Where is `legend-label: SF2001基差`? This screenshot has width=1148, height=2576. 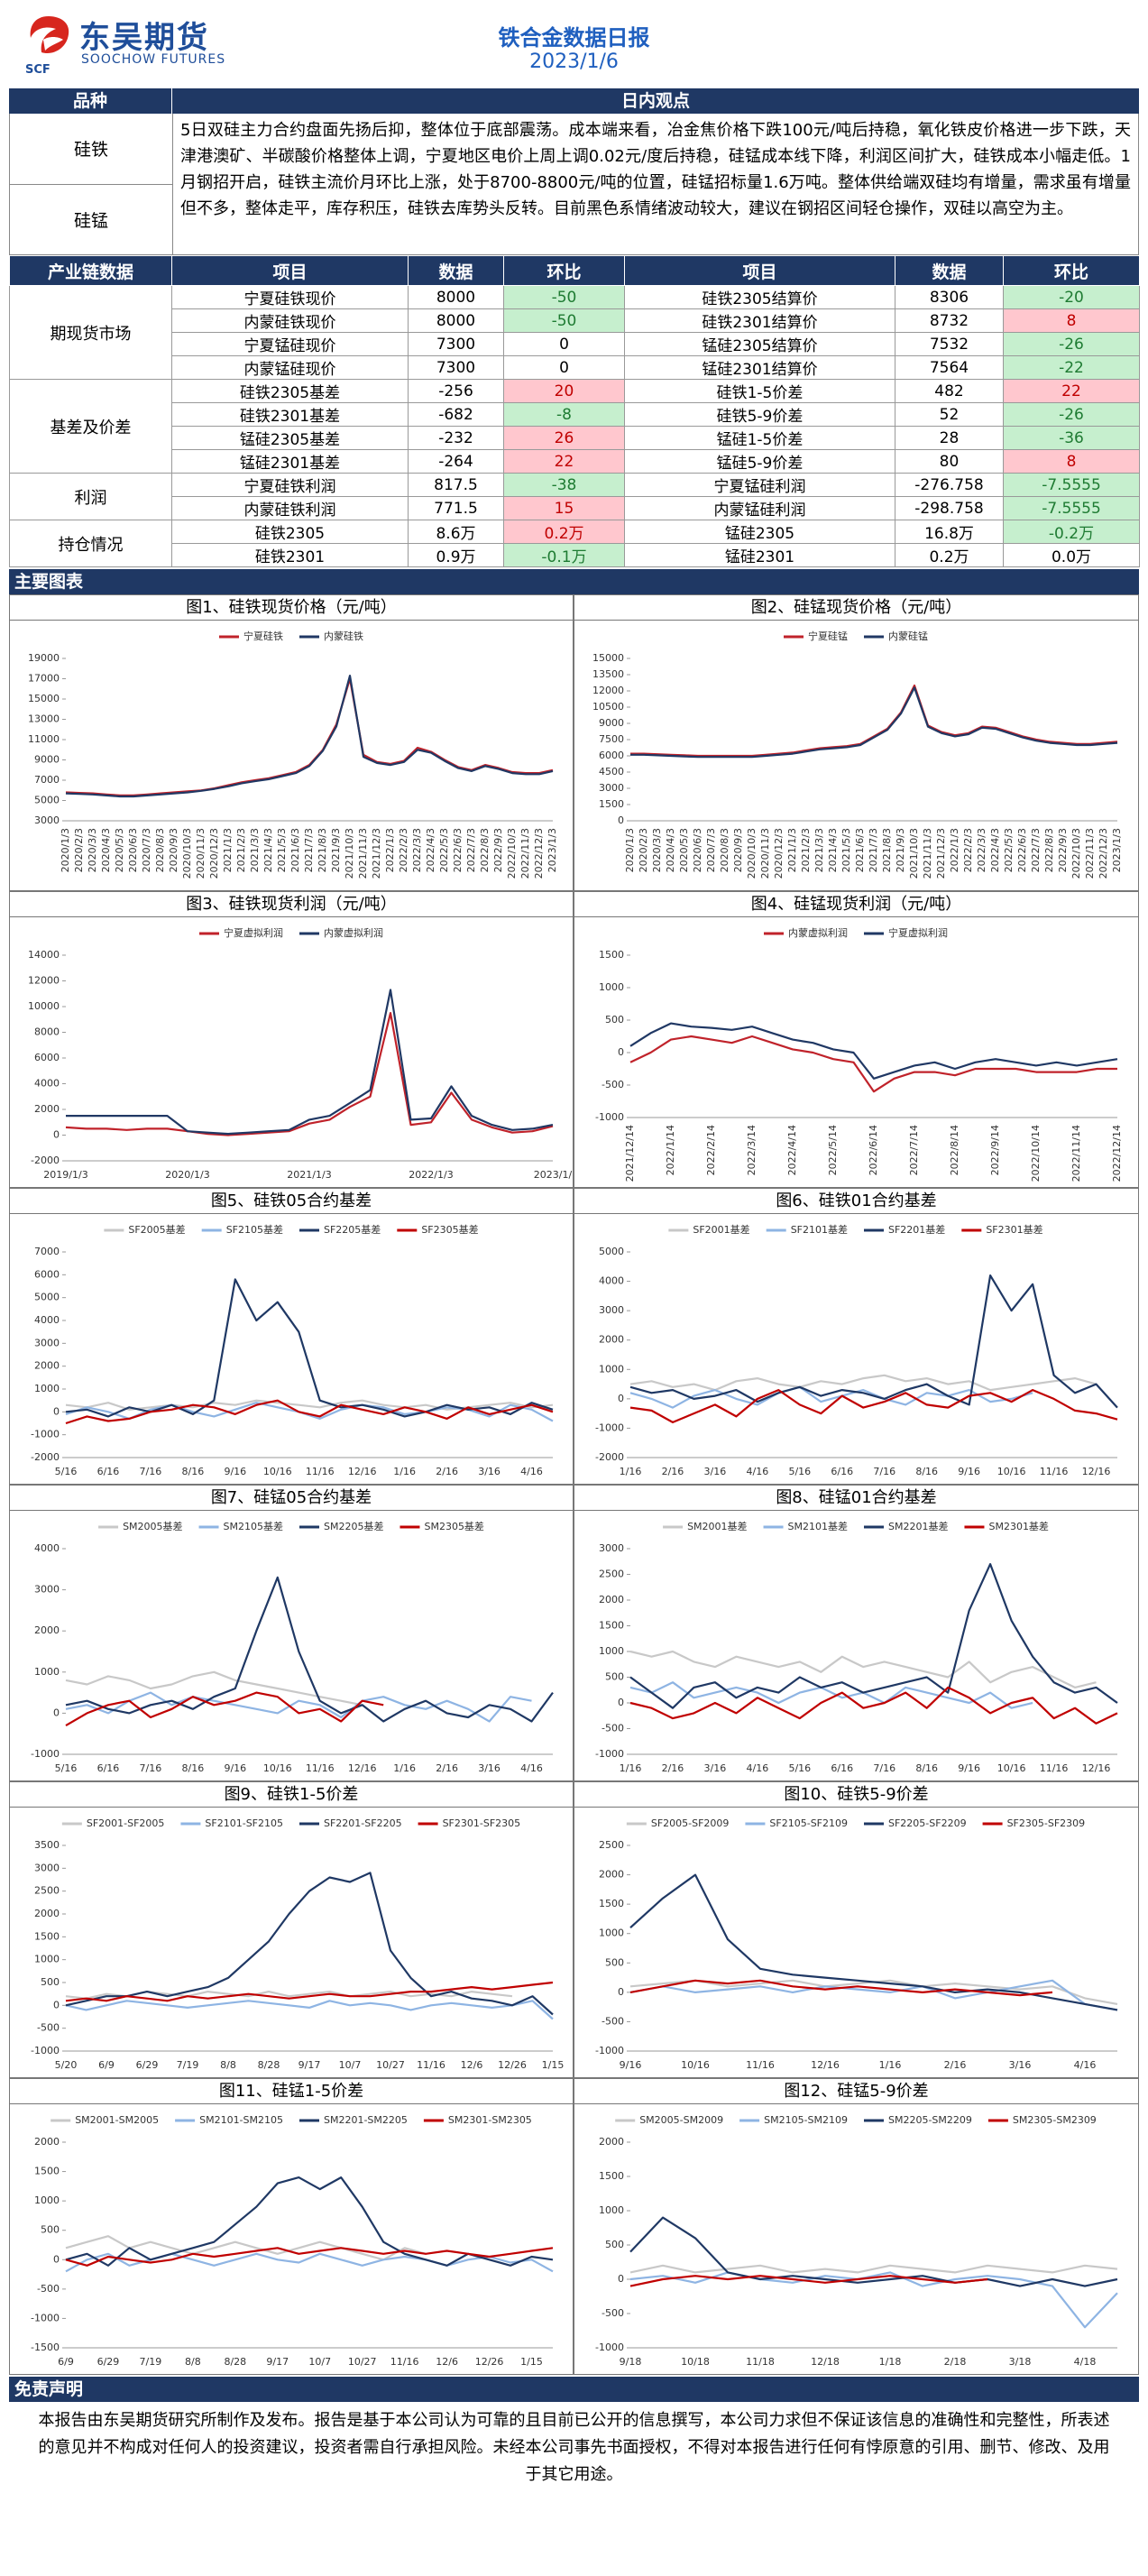
legend-label: SF2001基差 is located at coordinates (721, 1230).